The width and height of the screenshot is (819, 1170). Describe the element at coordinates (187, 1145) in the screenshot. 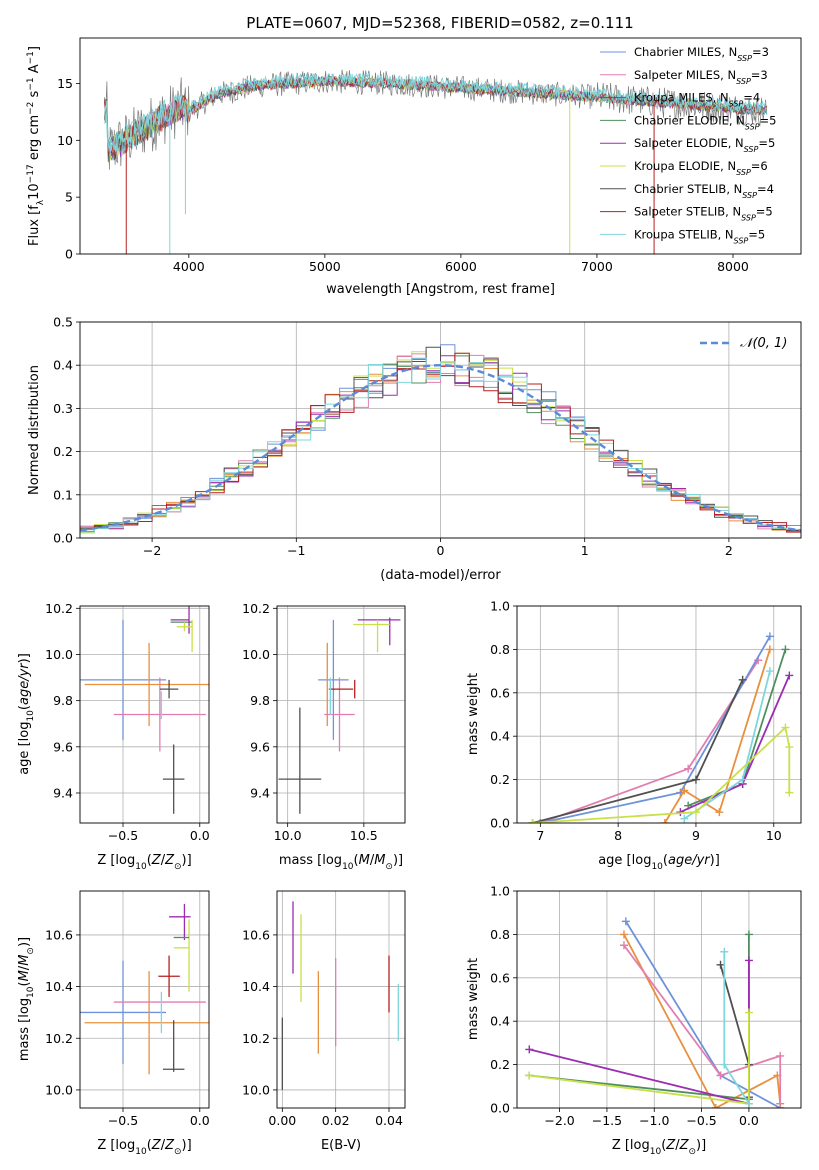

I see `z_vs_mass-xlabel-part: )]` at that location.